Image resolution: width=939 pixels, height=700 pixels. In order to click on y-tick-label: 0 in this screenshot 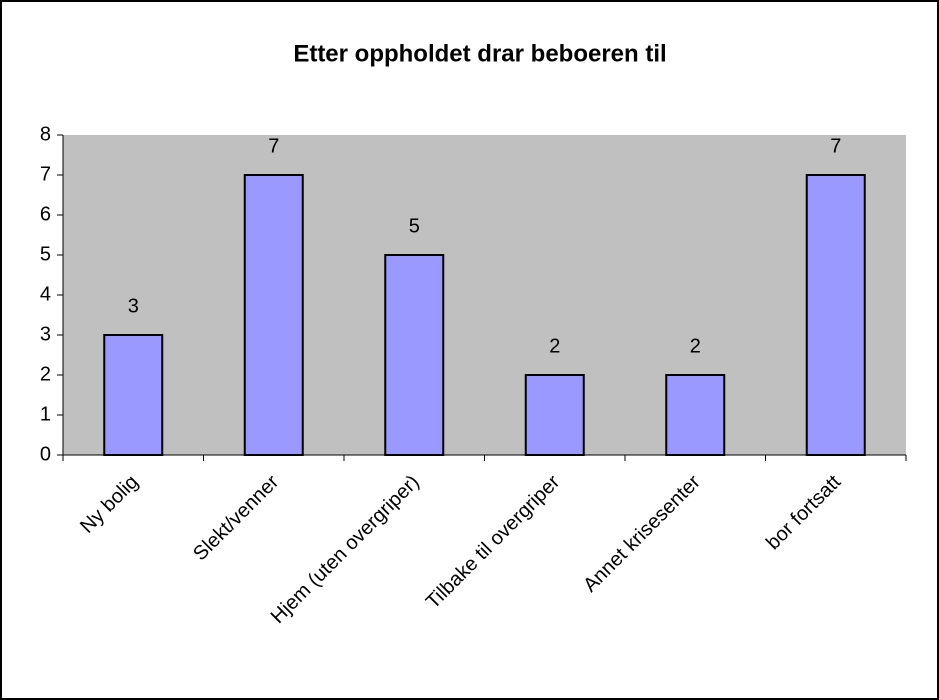, I will do `click(45, 454)`.